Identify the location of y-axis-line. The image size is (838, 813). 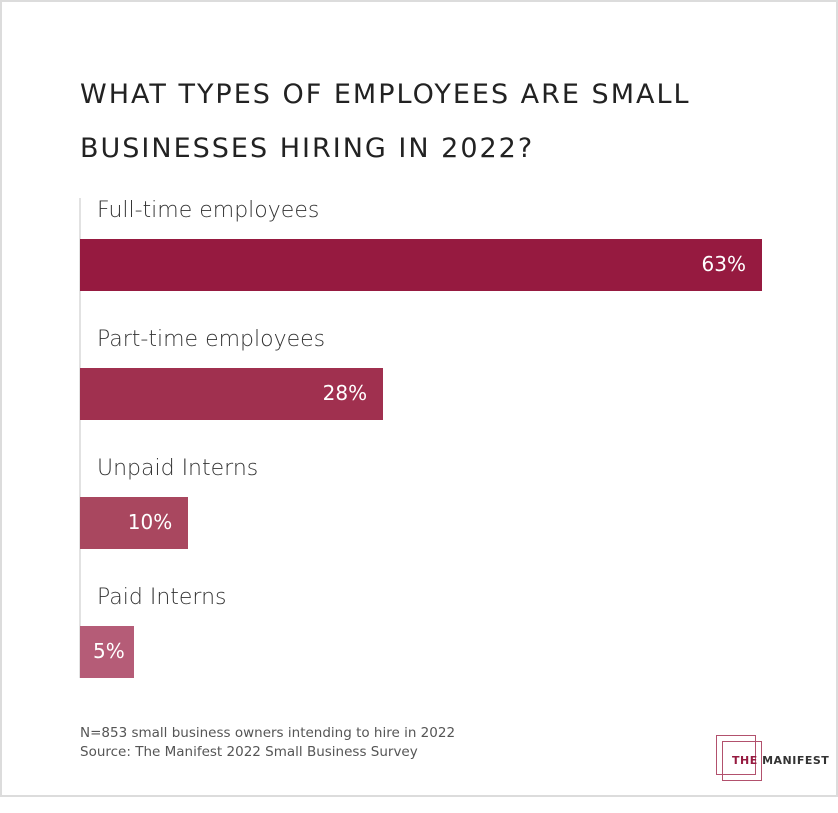
(80, 438).